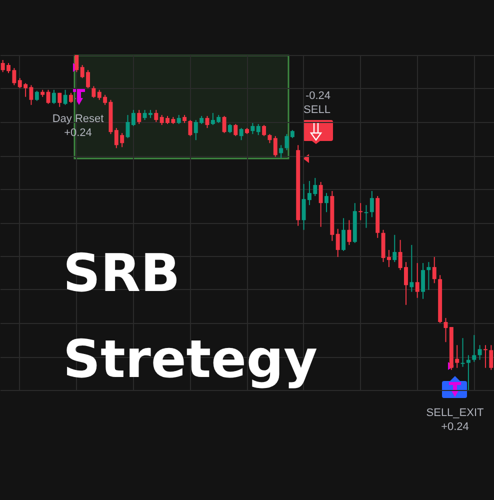  I want to click on annotation: SELL, so click(317, 110).